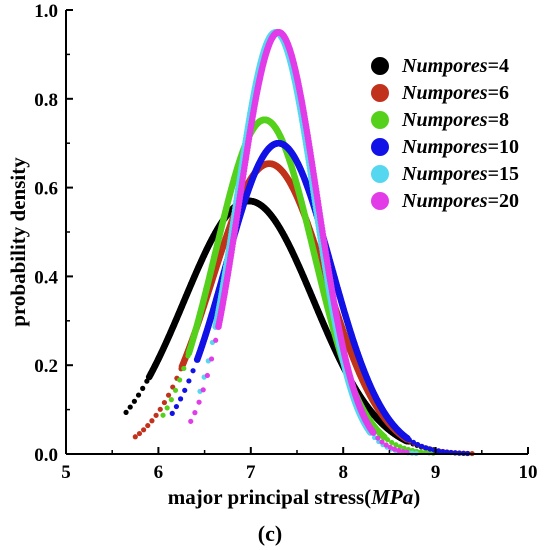  I want to click on legend-label: Numpores=15, so click(460, 174).